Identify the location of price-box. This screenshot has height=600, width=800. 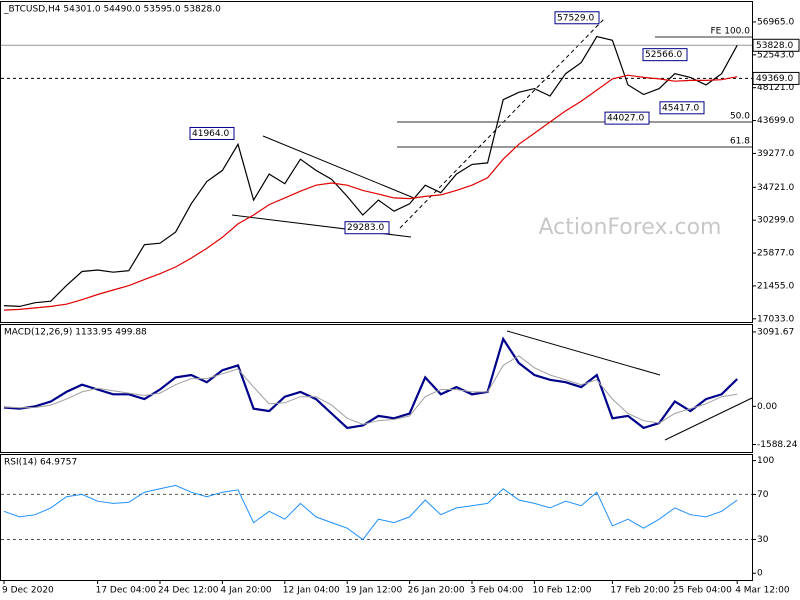
(776, 45).